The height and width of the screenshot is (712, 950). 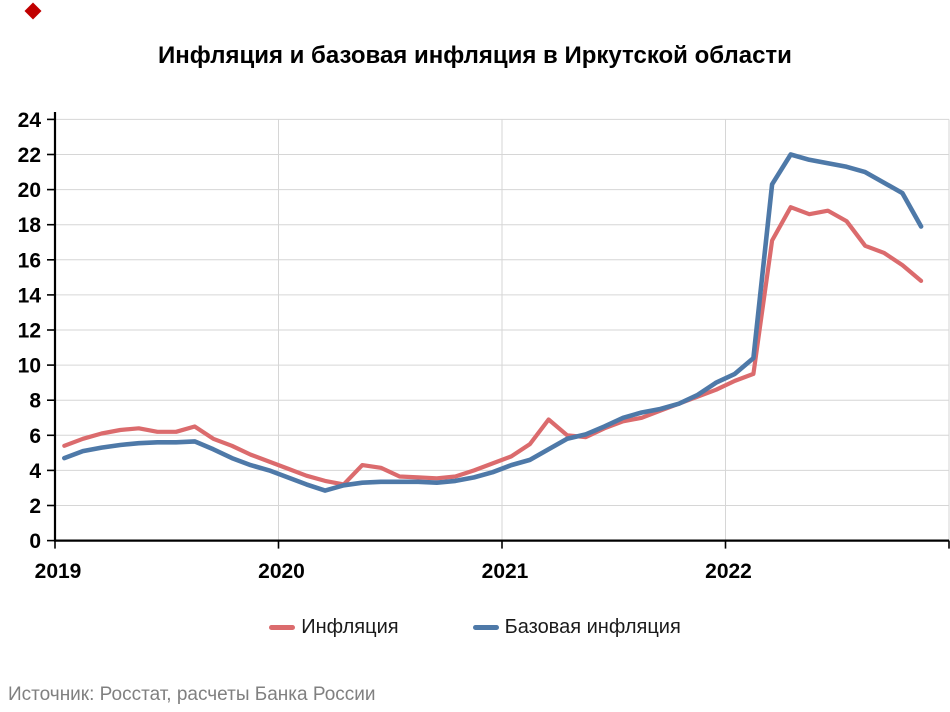 I want to click on y-tick-label: 16, so click(x=29, y=260).